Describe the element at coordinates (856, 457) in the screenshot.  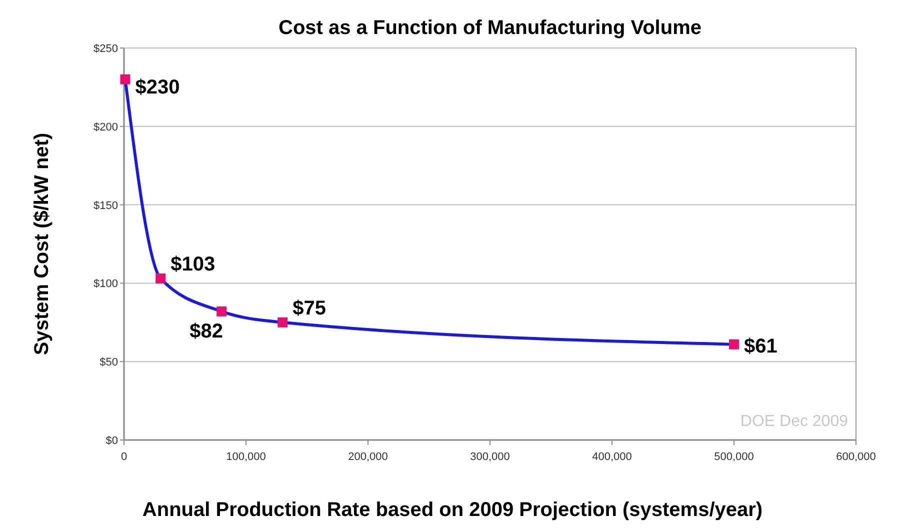
I see `x-tick-label: 600,000` at that location.